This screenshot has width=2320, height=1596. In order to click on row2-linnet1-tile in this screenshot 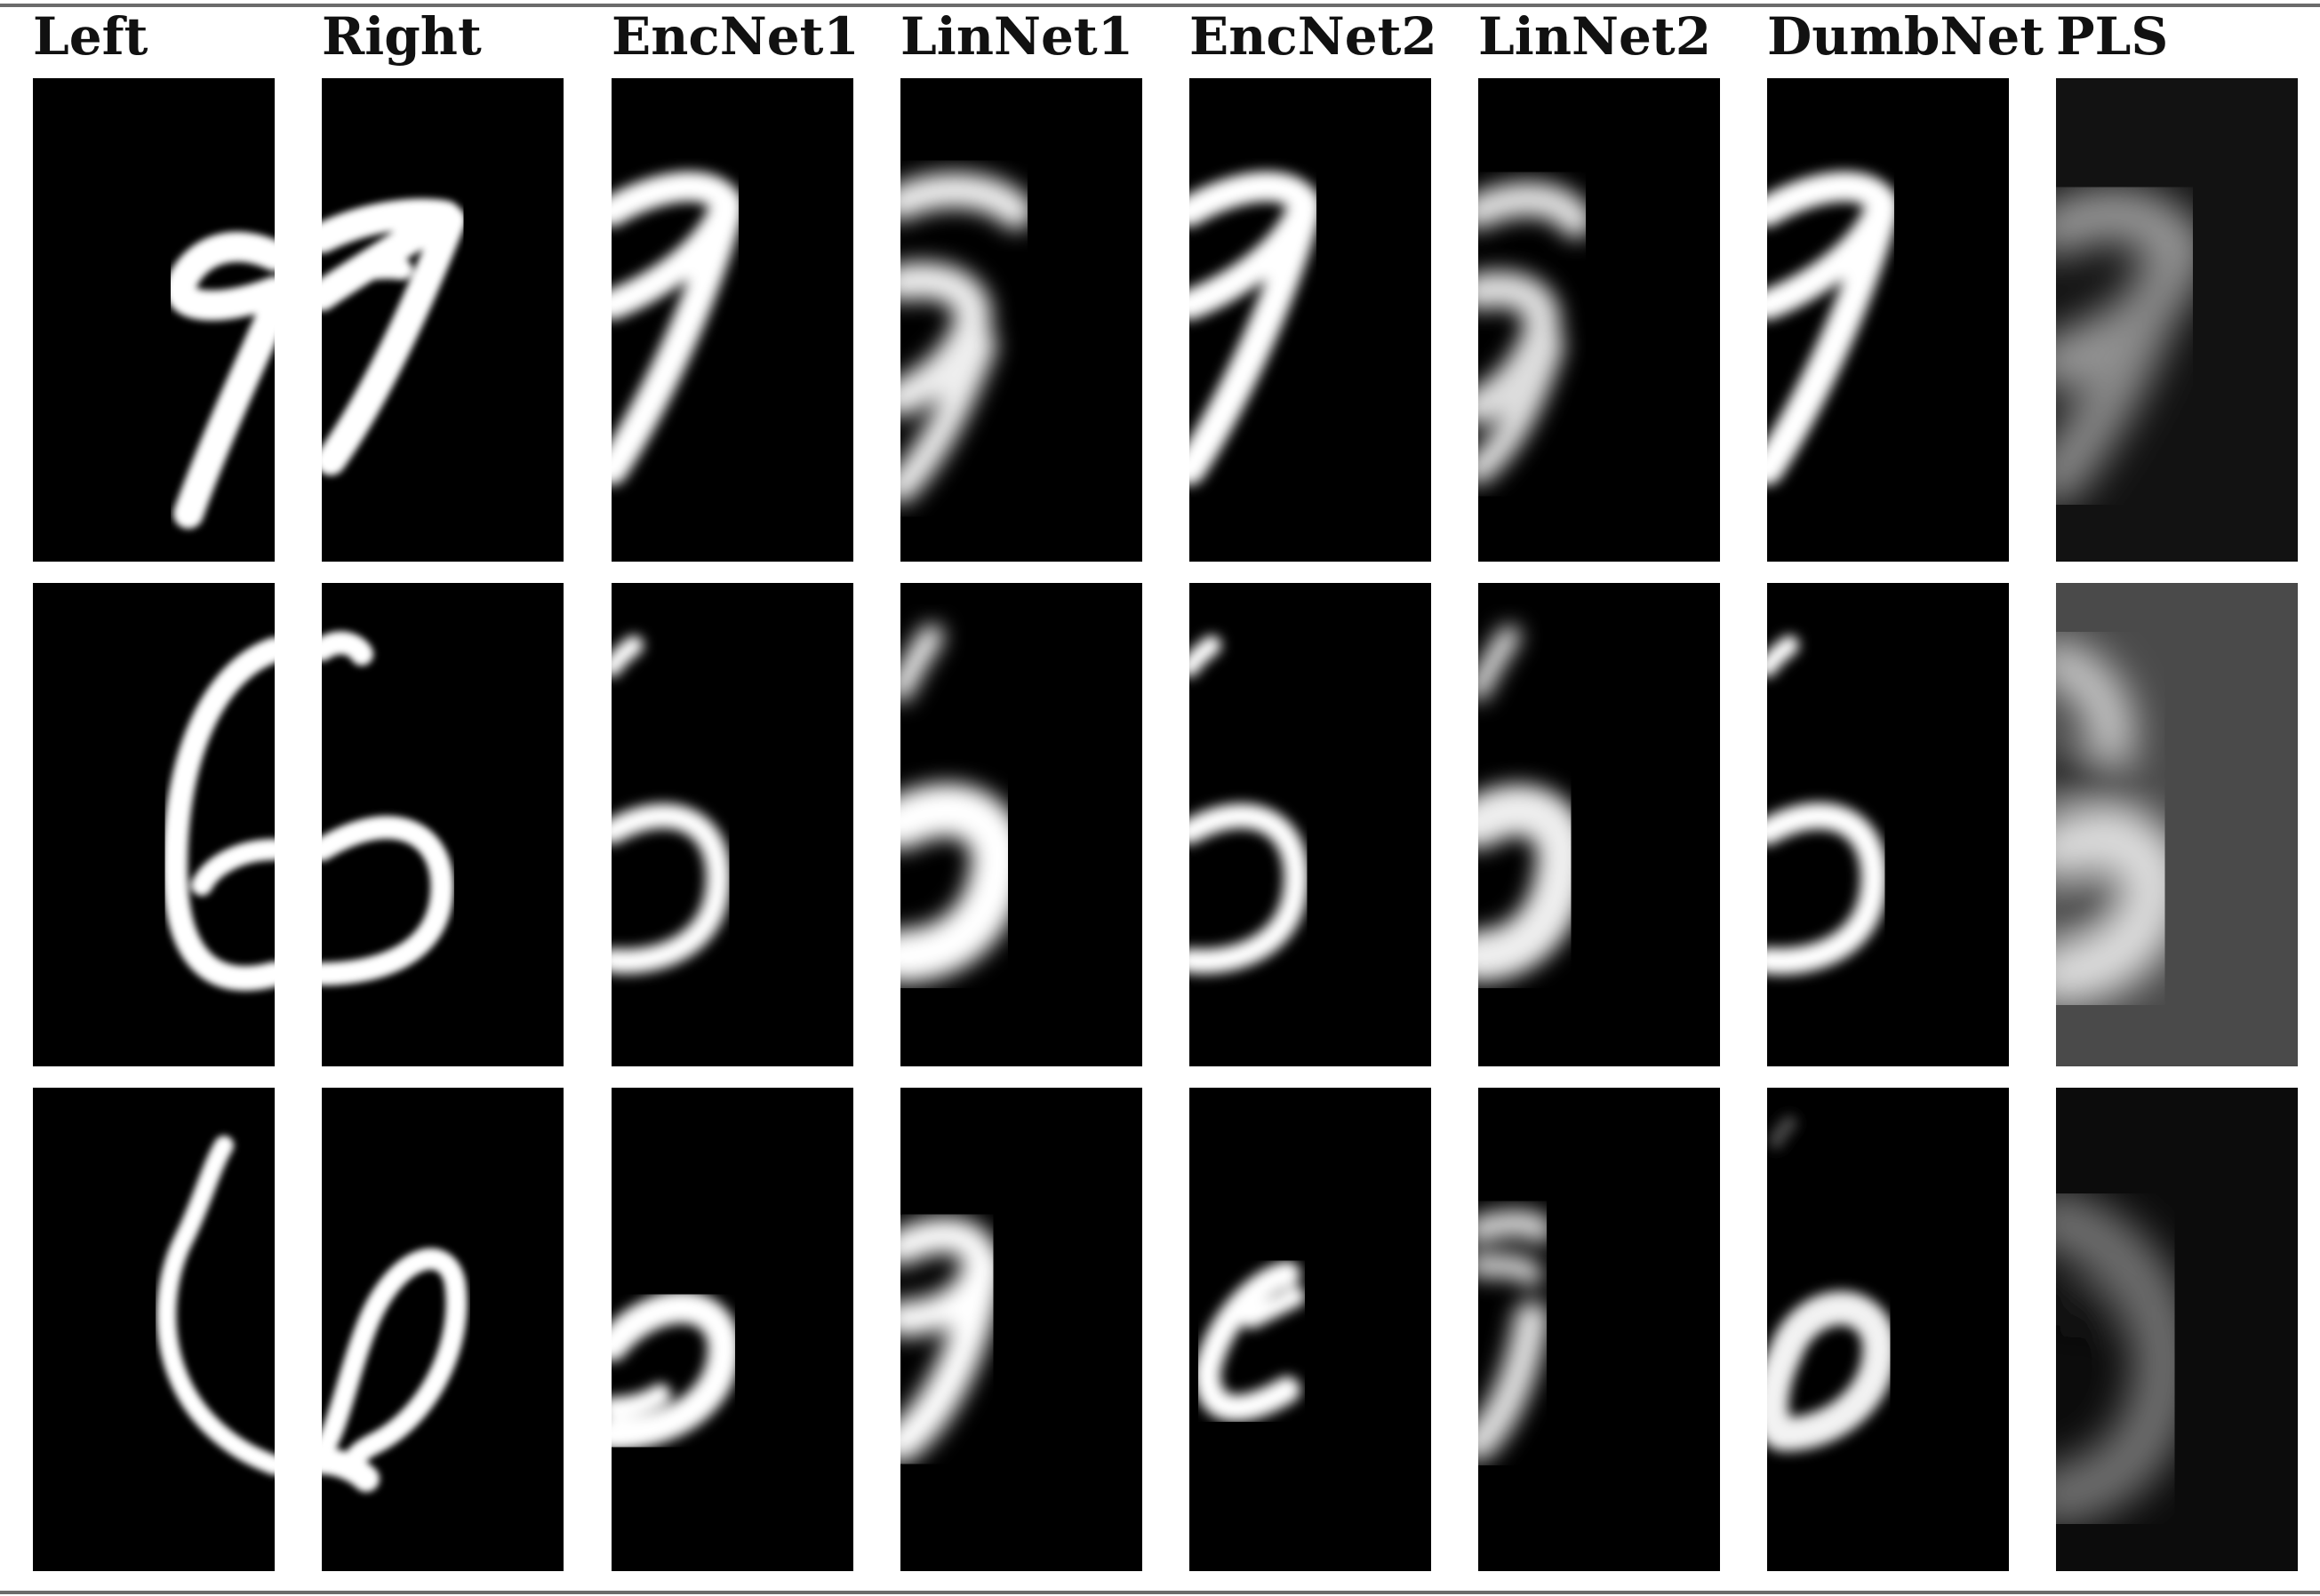, I will do `click(1021, 825)`.